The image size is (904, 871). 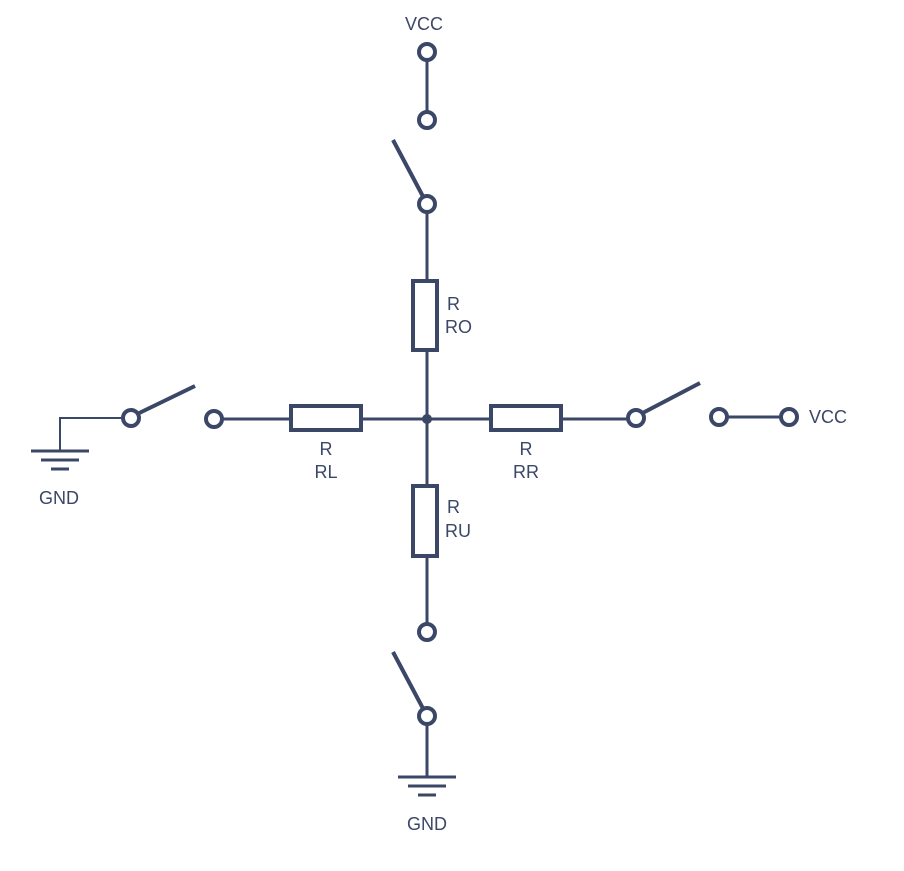 I want to click on center-junction, so click(x=427, y=419).